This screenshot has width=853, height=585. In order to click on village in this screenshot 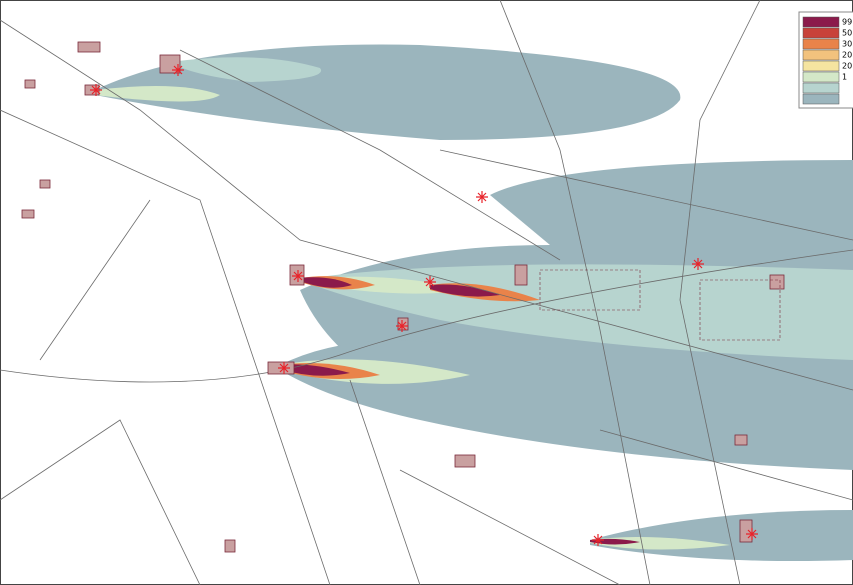, I will do `click(660, 305)`.